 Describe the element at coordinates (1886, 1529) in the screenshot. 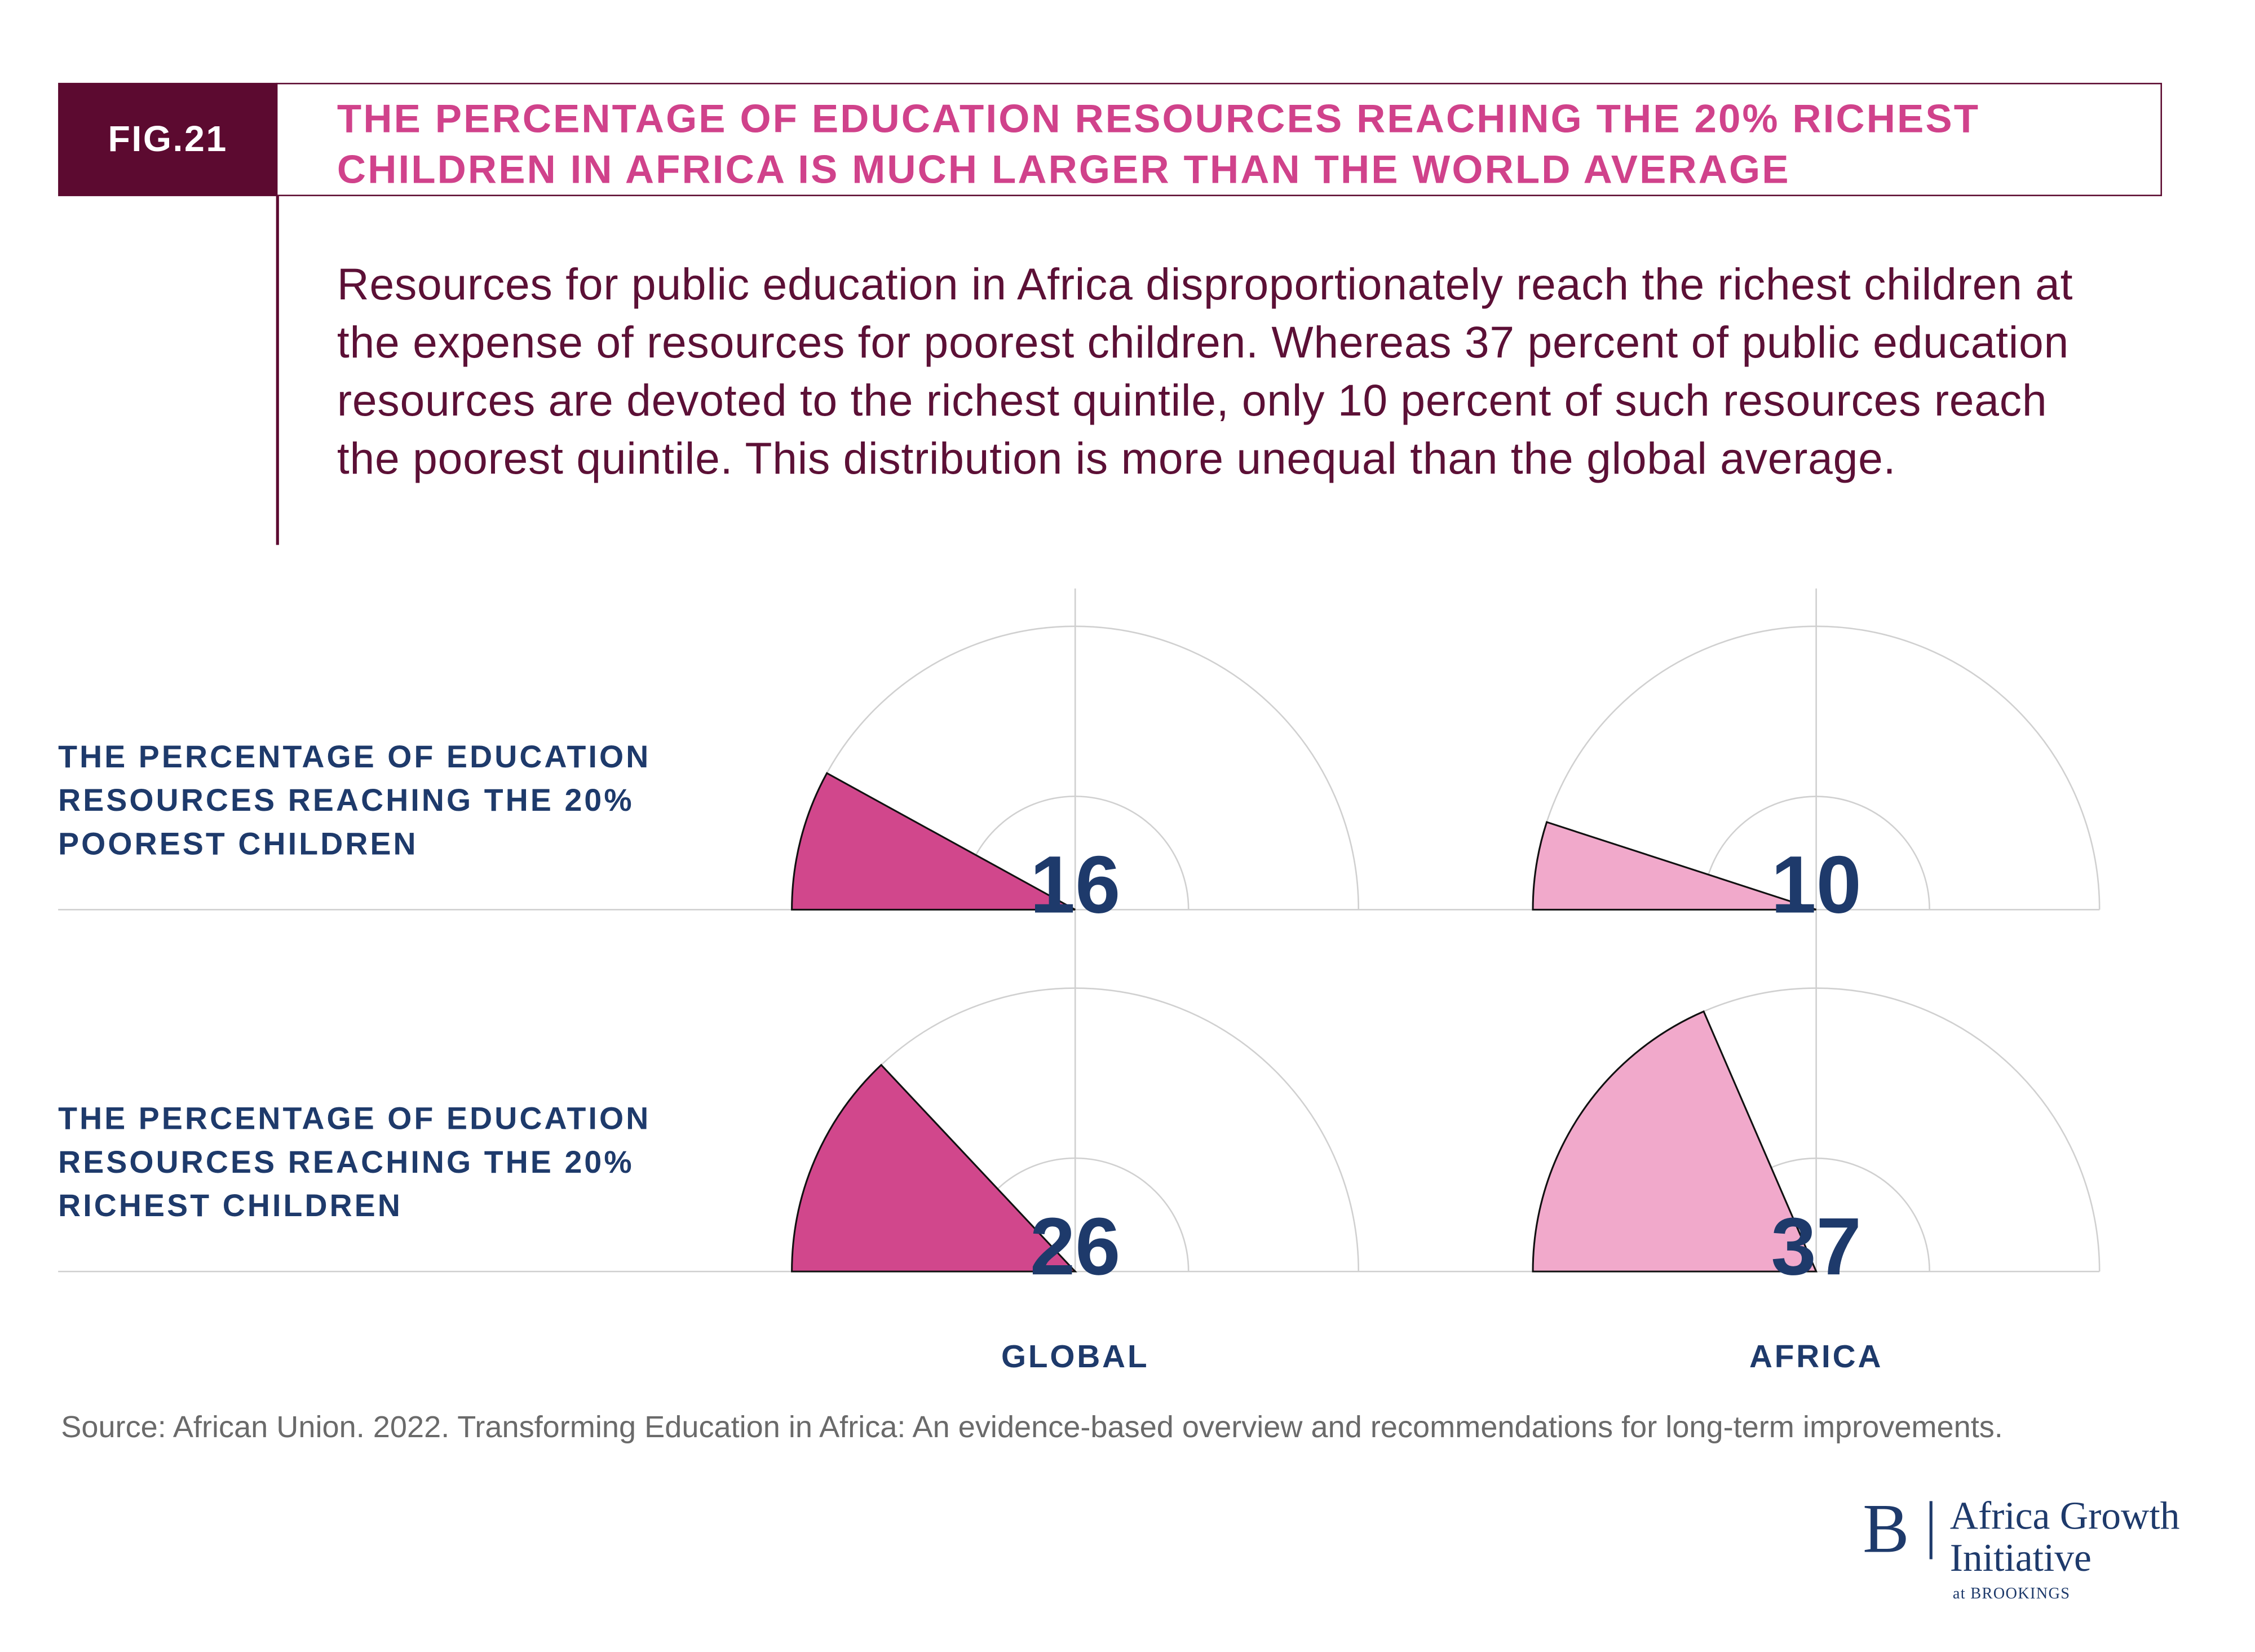

I see `logo-mark: B` at that location.